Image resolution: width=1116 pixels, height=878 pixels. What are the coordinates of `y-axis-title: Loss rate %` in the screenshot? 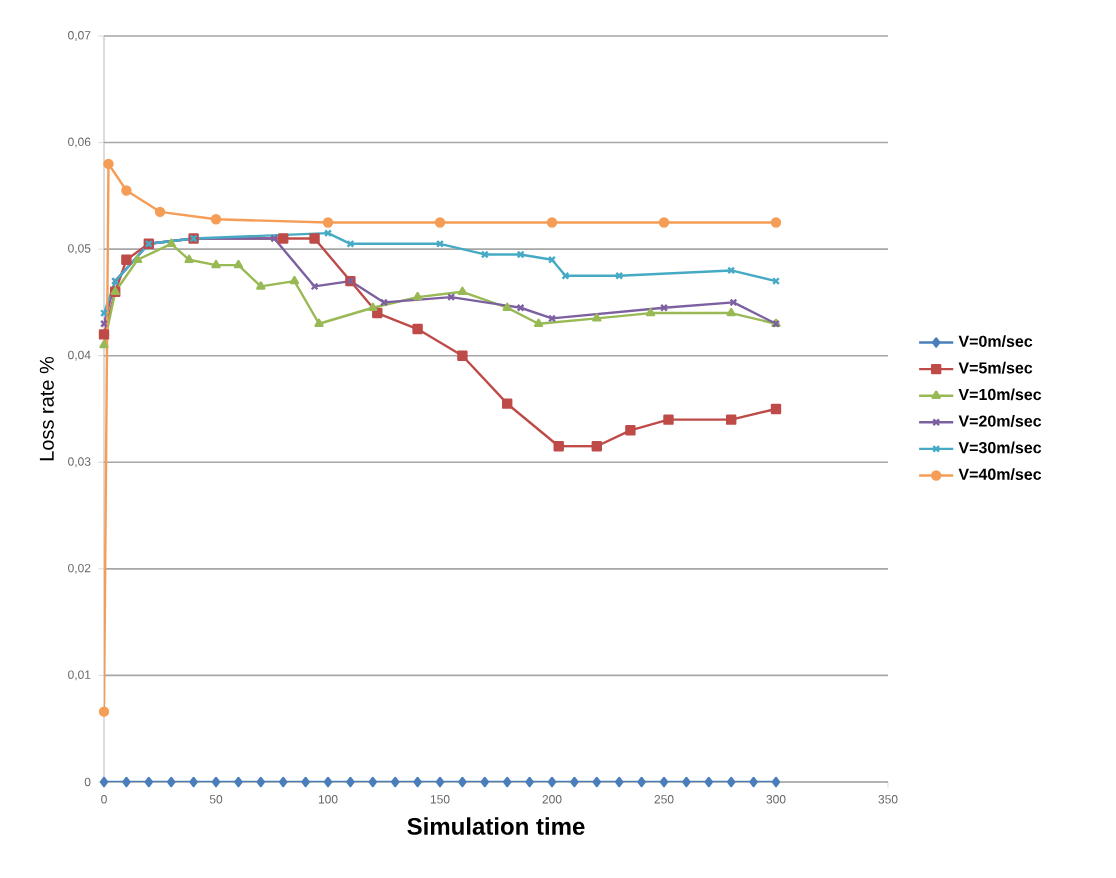 It's located at (46, 408).